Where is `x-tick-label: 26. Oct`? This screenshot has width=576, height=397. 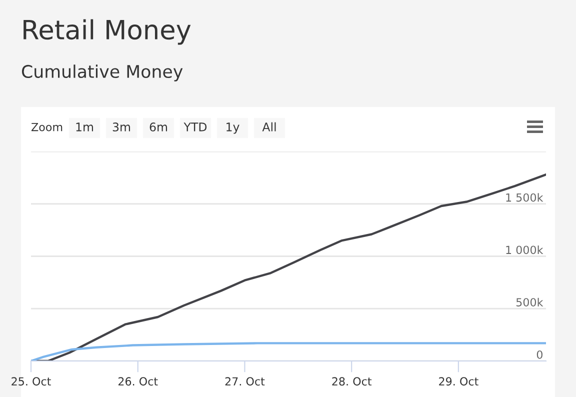
x-tick-label: 26. Oct is located at coordinates (138, 381).